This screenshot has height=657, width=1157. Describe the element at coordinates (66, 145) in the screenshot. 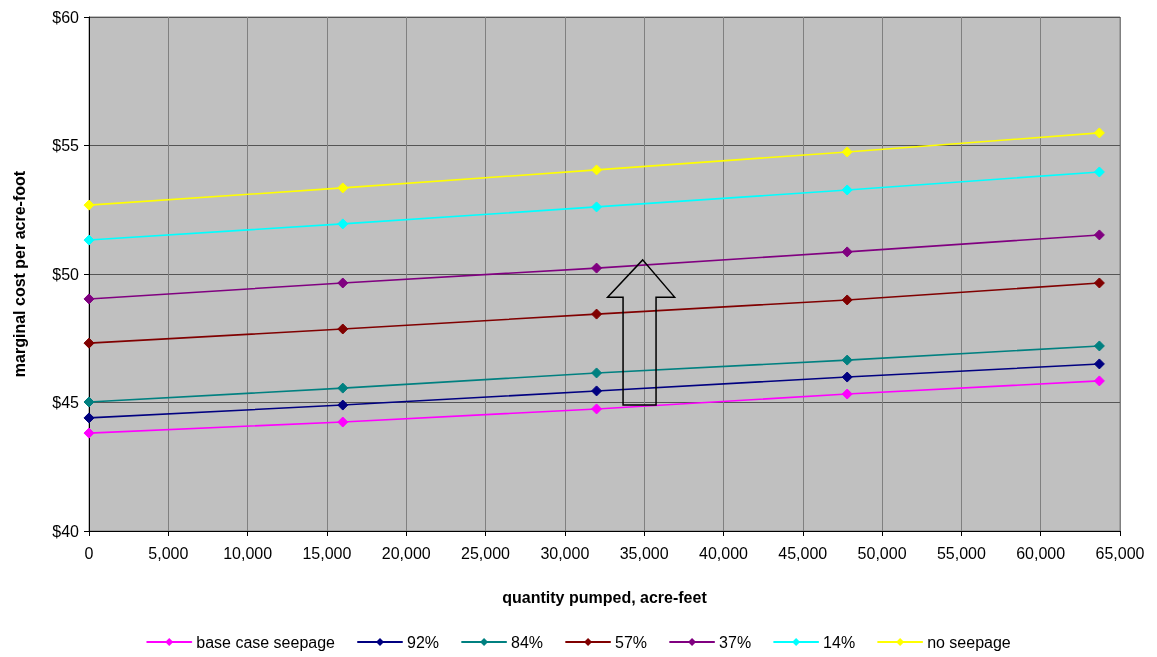

I see `y-tick-label: $55` at that location.